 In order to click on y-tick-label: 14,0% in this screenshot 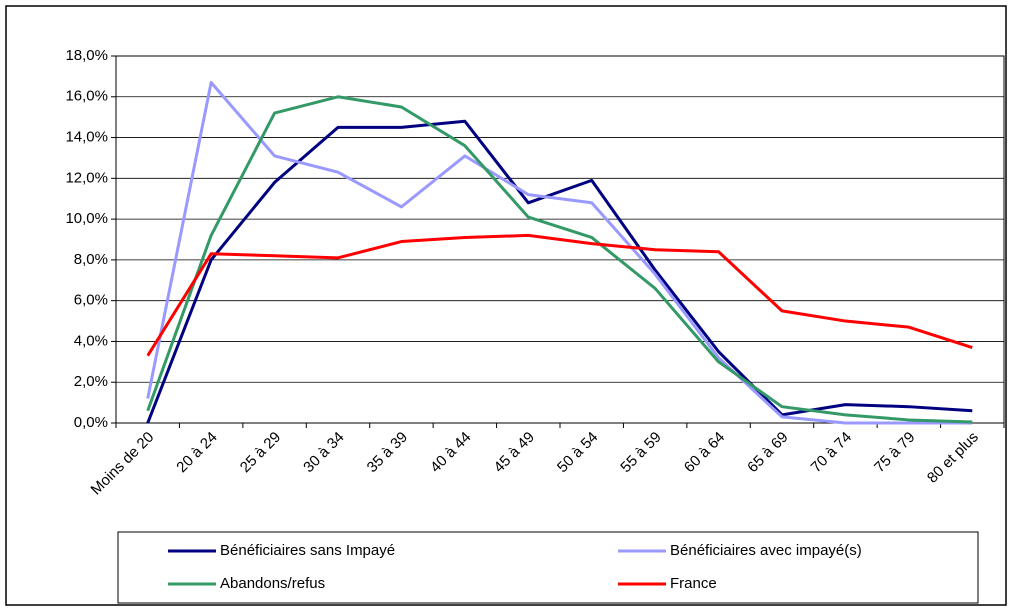, I will do `click(86, 137)`.